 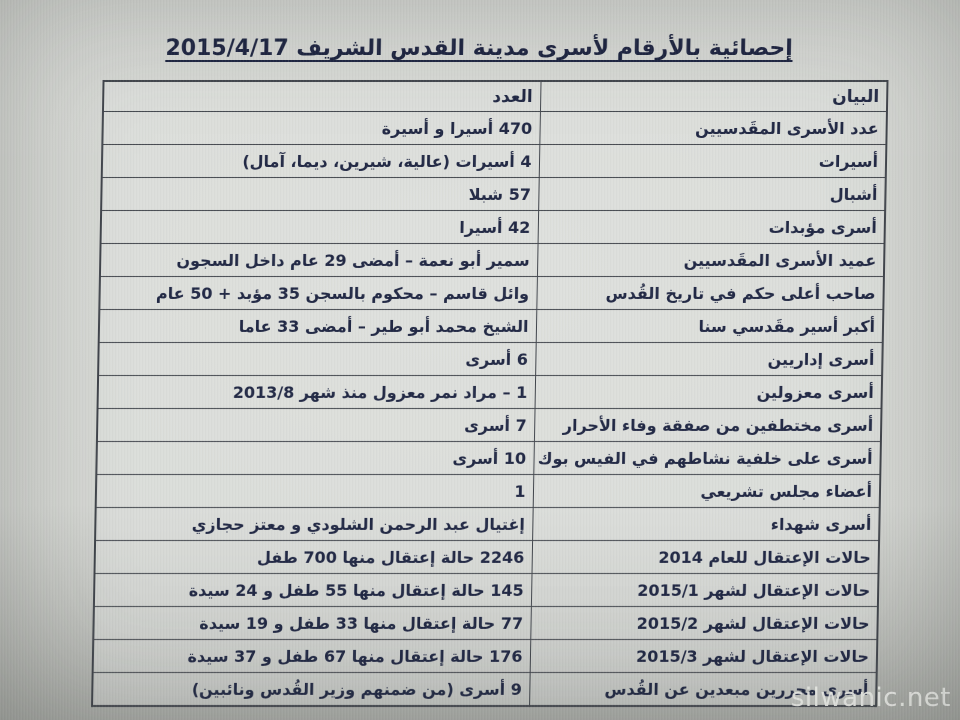 What do you see at coordinates (712, 194) in the screenshot?
I see `row-label: أشبال` at bounding box center [712, 194].